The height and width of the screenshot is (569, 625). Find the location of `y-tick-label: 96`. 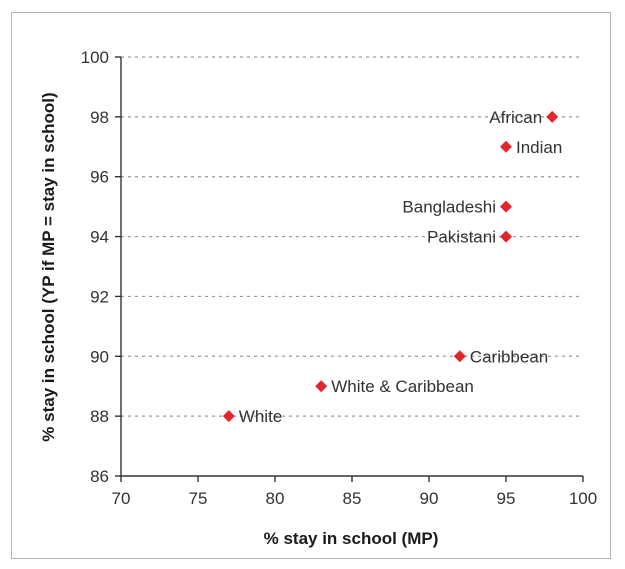

y-tick-label: 96 is located at coordinates (99, 177).